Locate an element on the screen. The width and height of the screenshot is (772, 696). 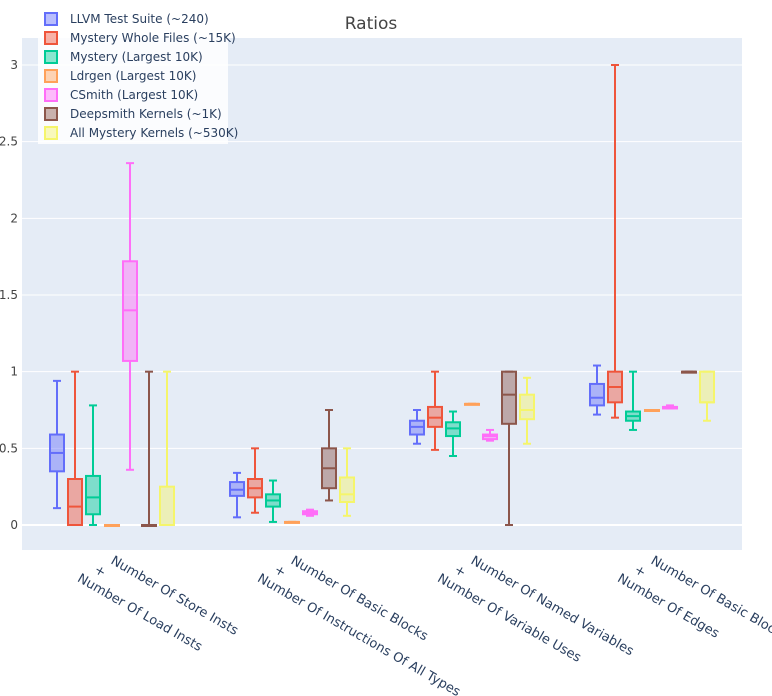
y-tick-label: 1.5 is located at coordinates (9, 295).